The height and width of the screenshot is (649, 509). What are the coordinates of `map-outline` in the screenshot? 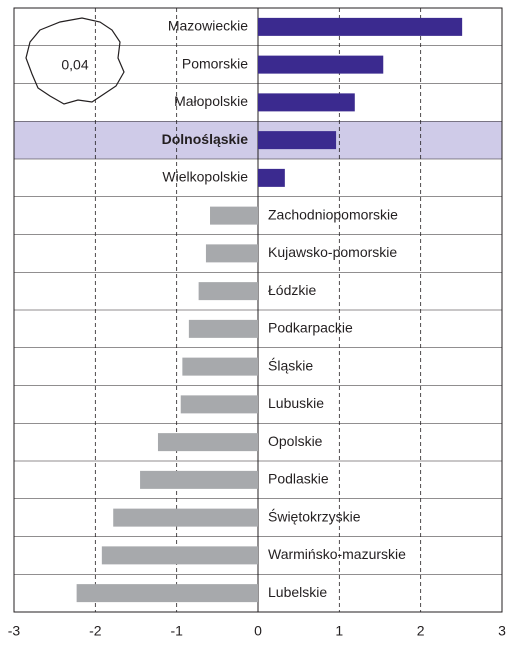 It's located at (75, 61).